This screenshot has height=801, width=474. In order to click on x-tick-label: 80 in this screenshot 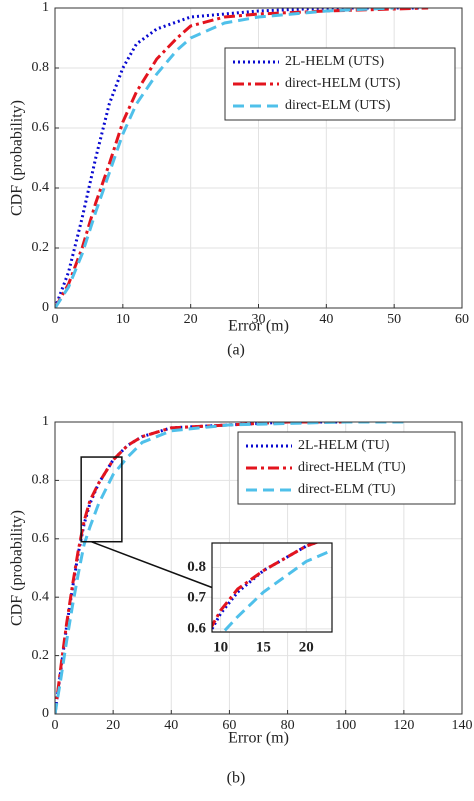, I will do `click(288, 725)`.